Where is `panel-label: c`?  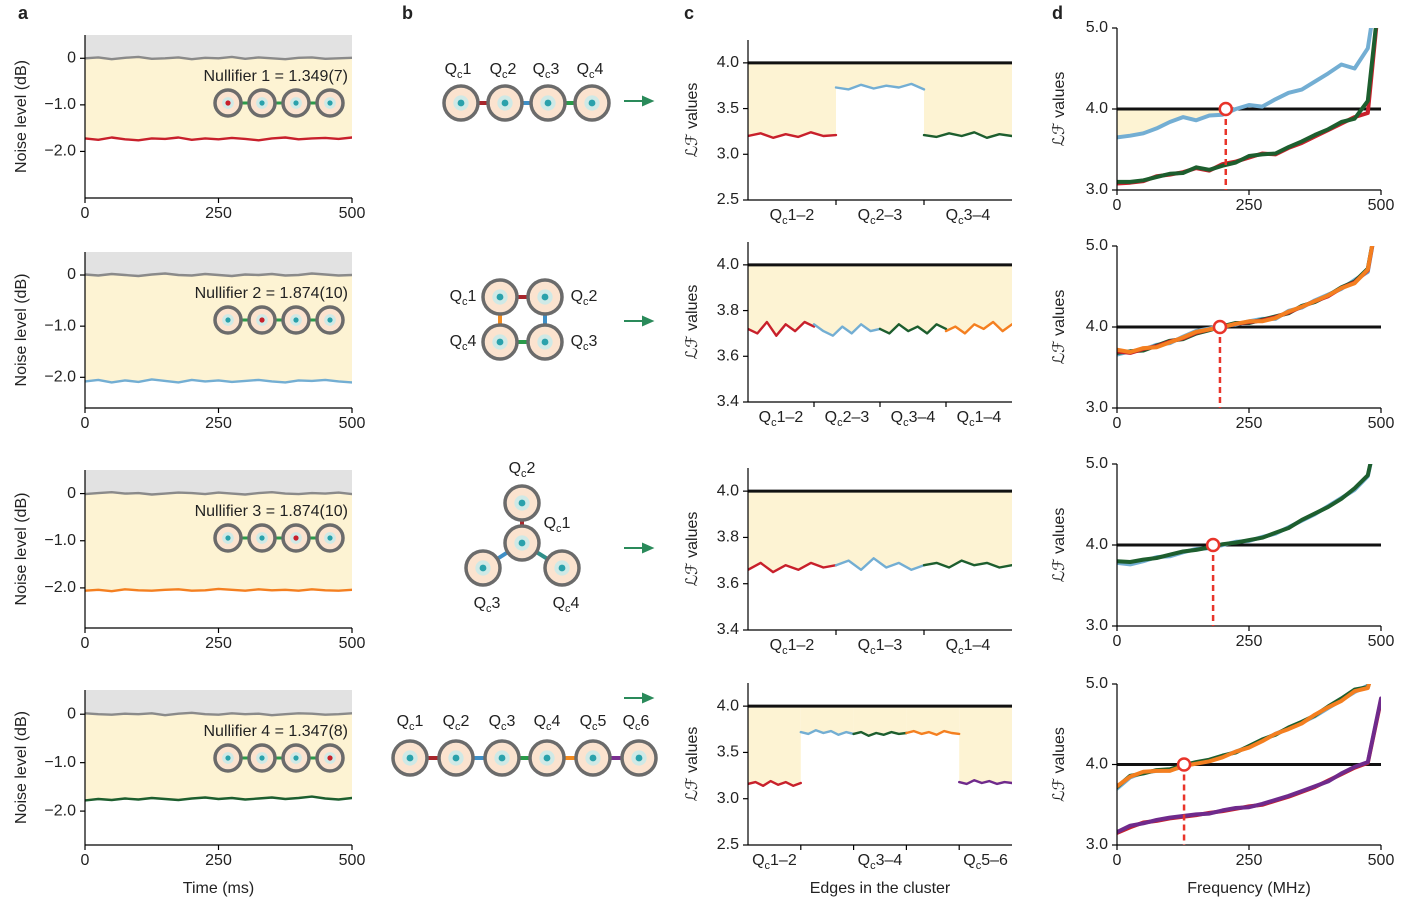 panel-label: c is located at coordinates (689, 13).